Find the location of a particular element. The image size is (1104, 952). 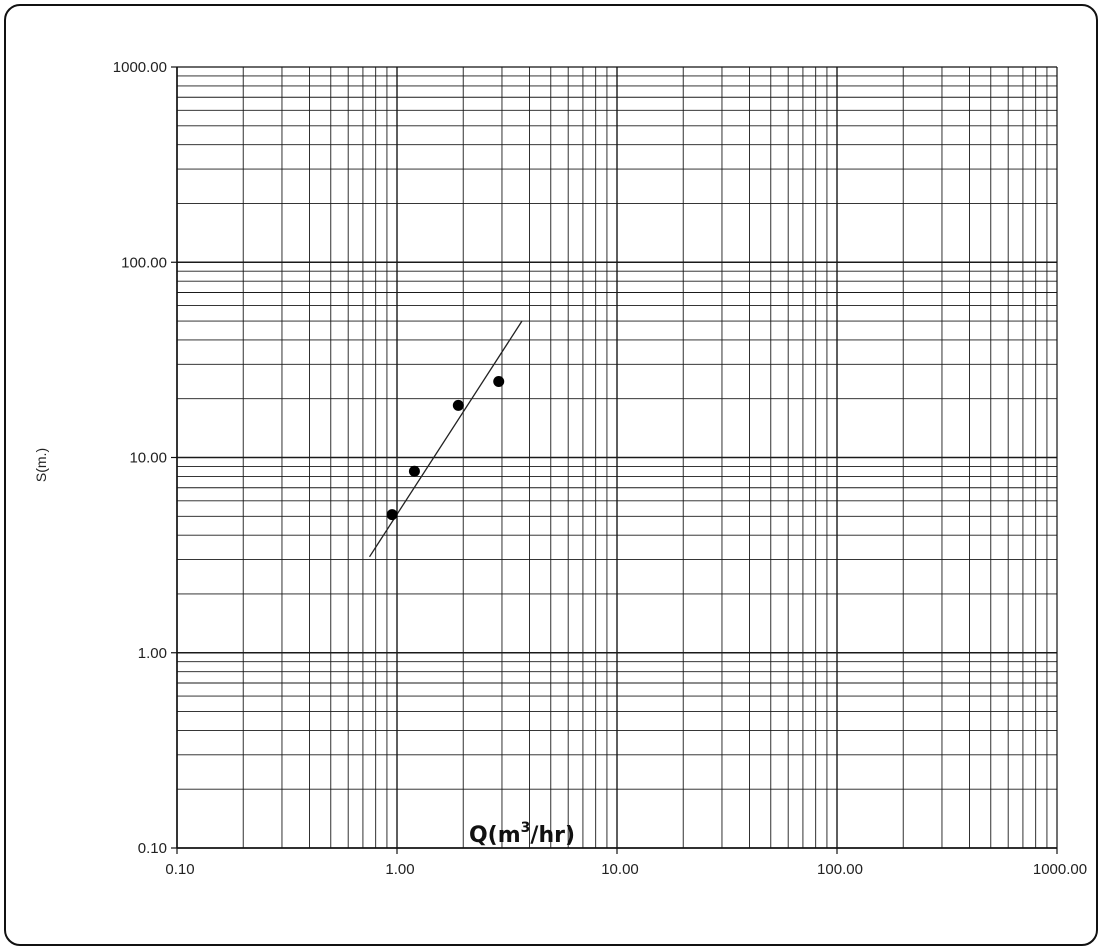

x-axis-label: Q(m3/hr) is located at coordinates (522, 834).